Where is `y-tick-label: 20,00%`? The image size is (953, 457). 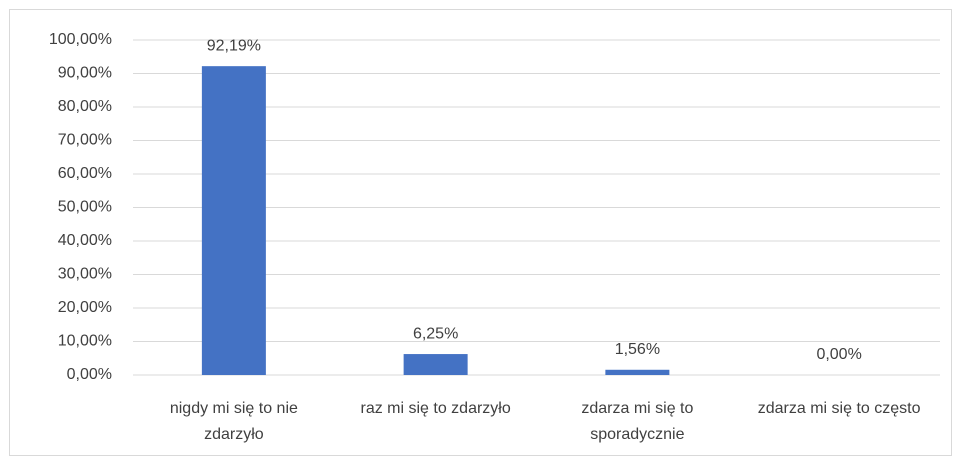 y-tick-label: 20,00% is located at coordinates (85, 307).